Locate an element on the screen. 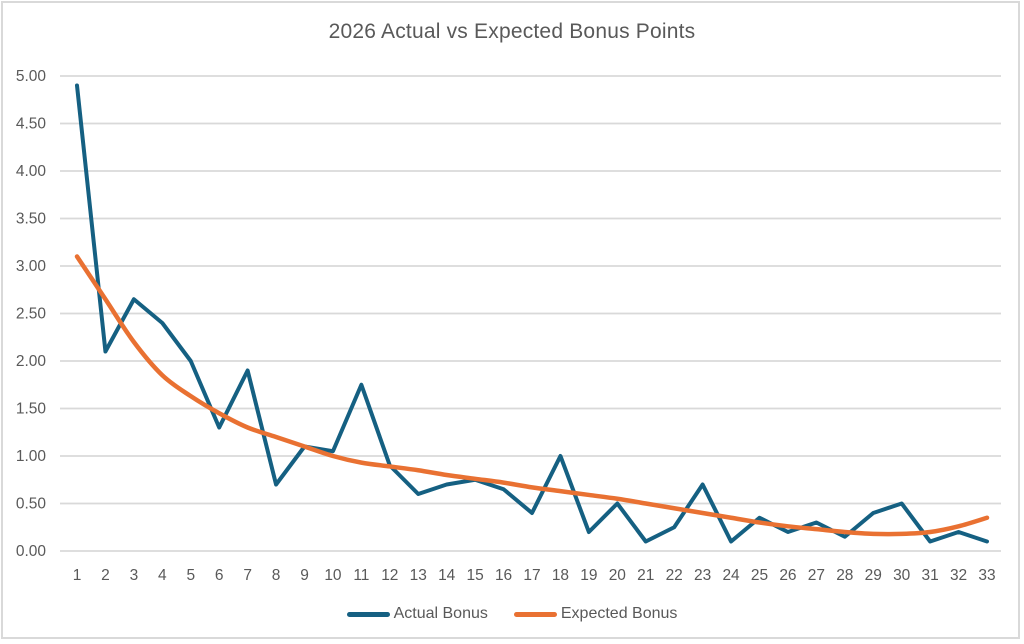 The height and width of the screenshot is (644, 1024). legend-swatch-actual-bonus is located at coordinates (368, 614).